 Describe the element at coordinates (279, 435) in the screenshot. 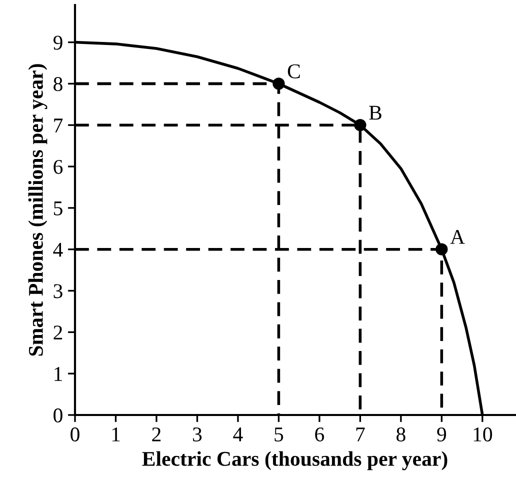

I see `x-tick-label: 5` at that location.